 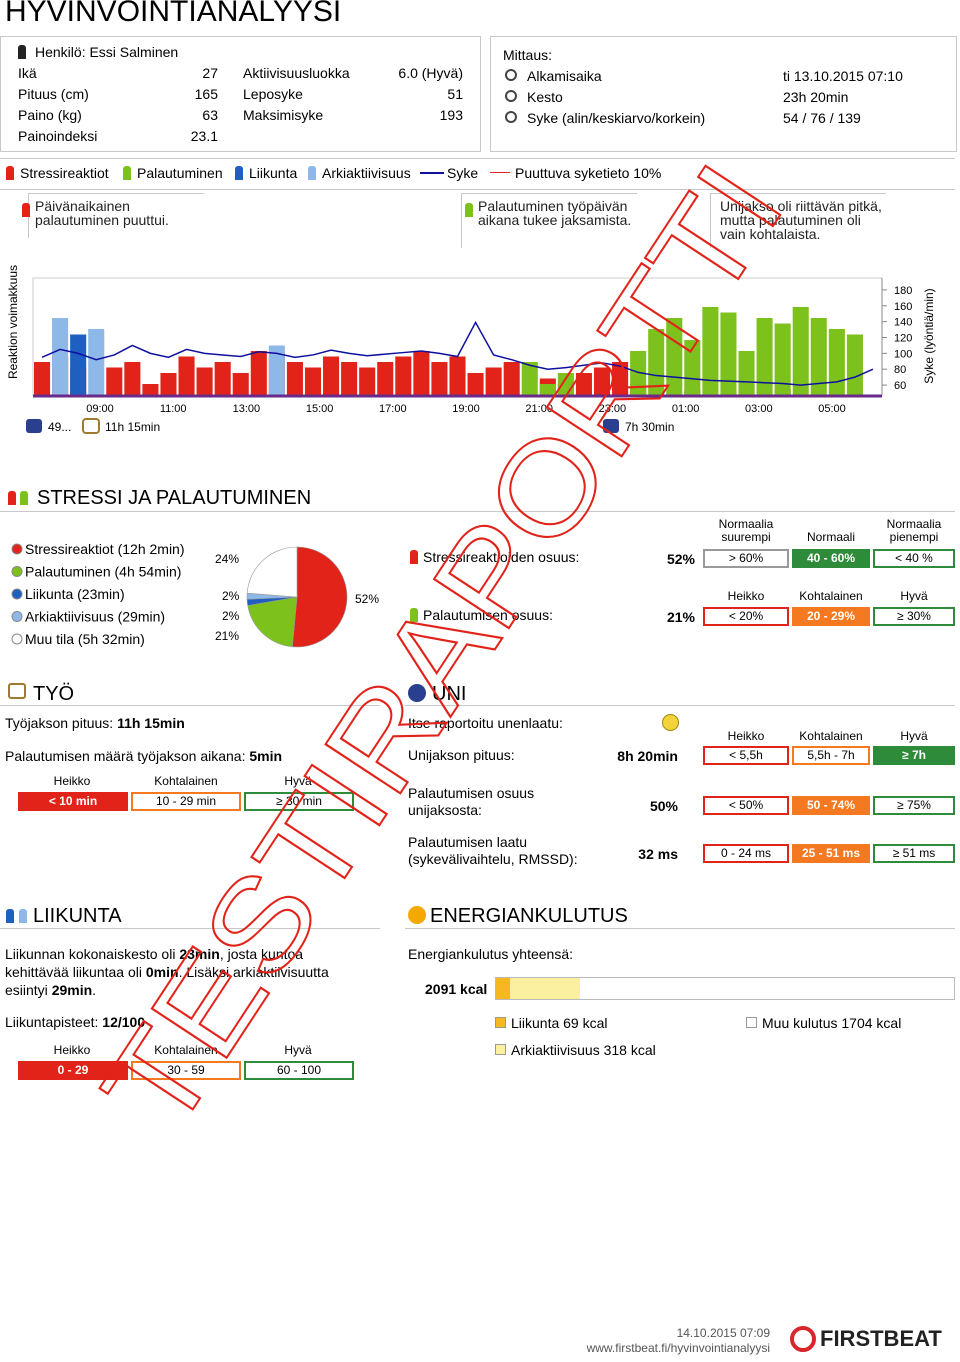 What do you see at coordinates (545, 97) in the screenshot?
I see `measurement-field: Kesto` at bounding box center [545, 97].